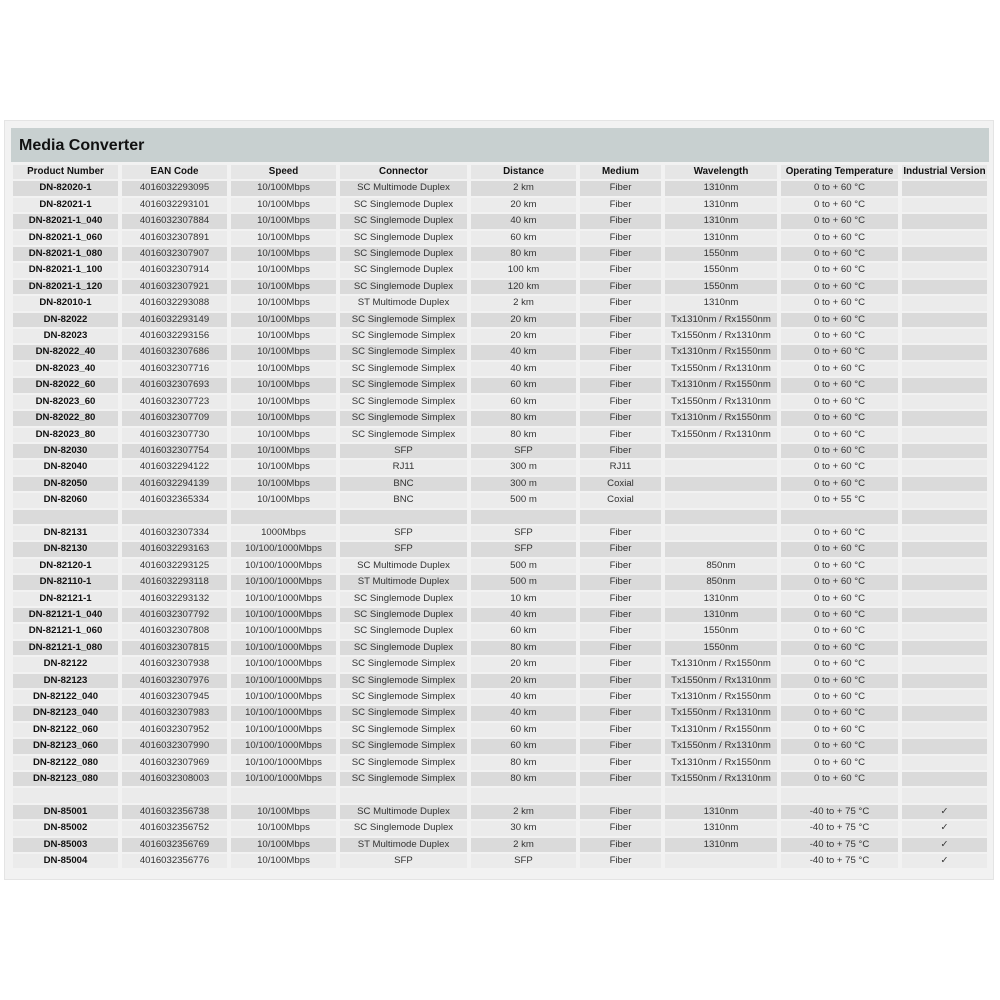 This screenshot has width=1000, height=1000. Describe the element at coordinates (403, 451) in the screenshot. I see `cell-connector: SFP` at that location.